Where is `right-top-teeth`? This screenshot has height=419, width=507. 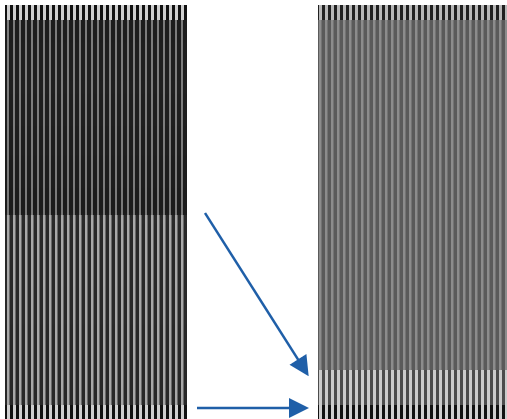 right-top-teeth is located at coordinates (412, 12).